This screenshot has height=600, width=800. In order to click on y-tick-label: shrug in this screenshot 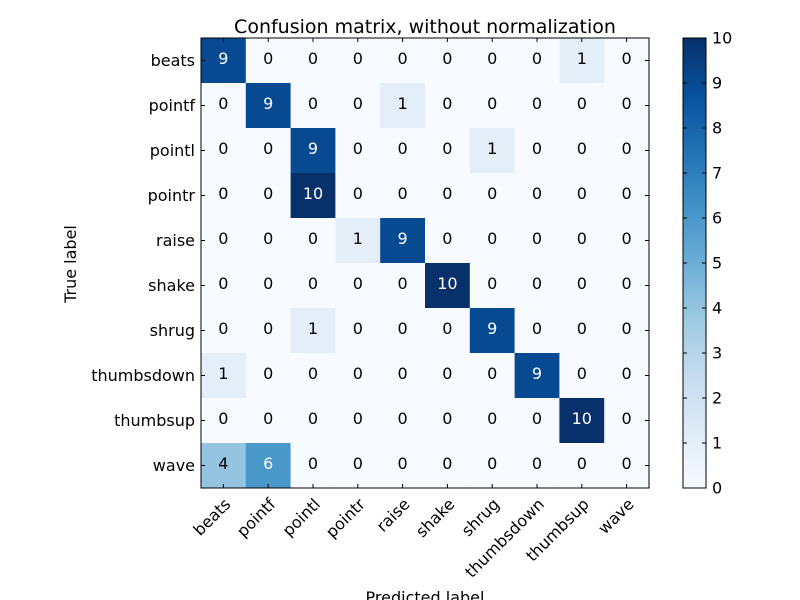, I will do `click(172, 330)`.